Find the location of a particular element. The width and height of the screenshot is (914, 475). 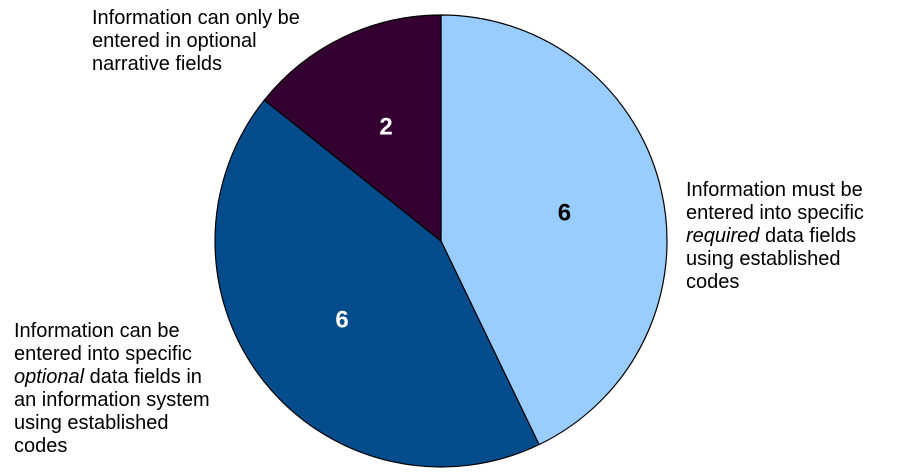

optional-label-line: using established is located at coordinates (91, 423).